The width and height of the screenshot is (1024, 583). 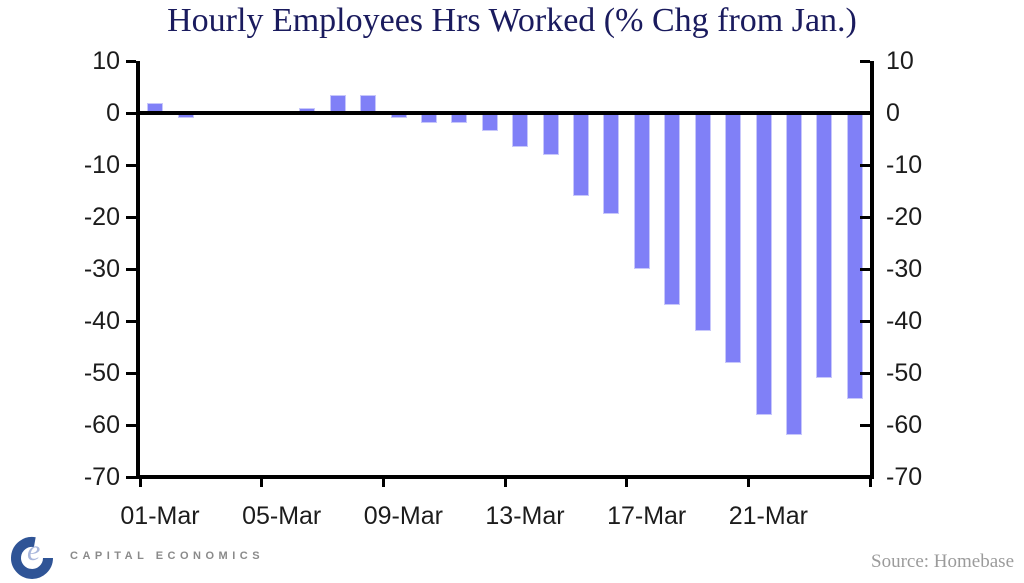 What do you see at coordinates (904, 217) in the screenshot?
I see `y-axis-label-right: -20` at bounding box center [904, 217].